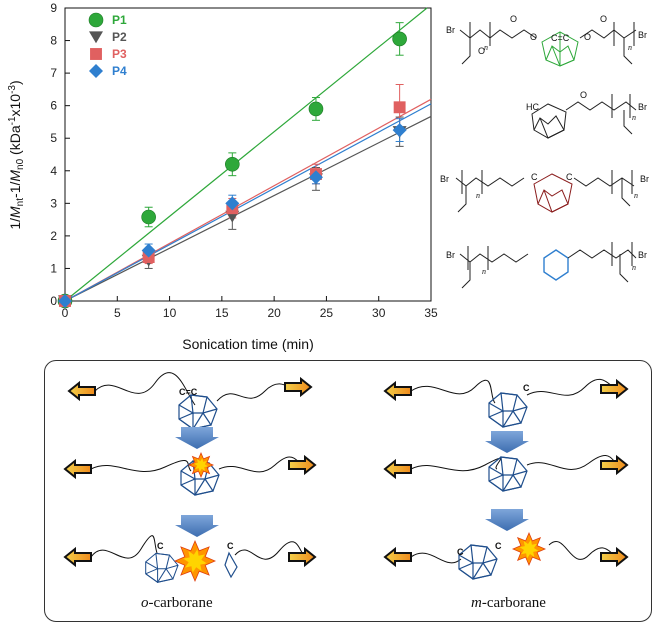 This screenshot has width=660, height=629. Describe the element at coordinates (15, 224) in the screenshot. I see `y-label-part: 1/` at that location.